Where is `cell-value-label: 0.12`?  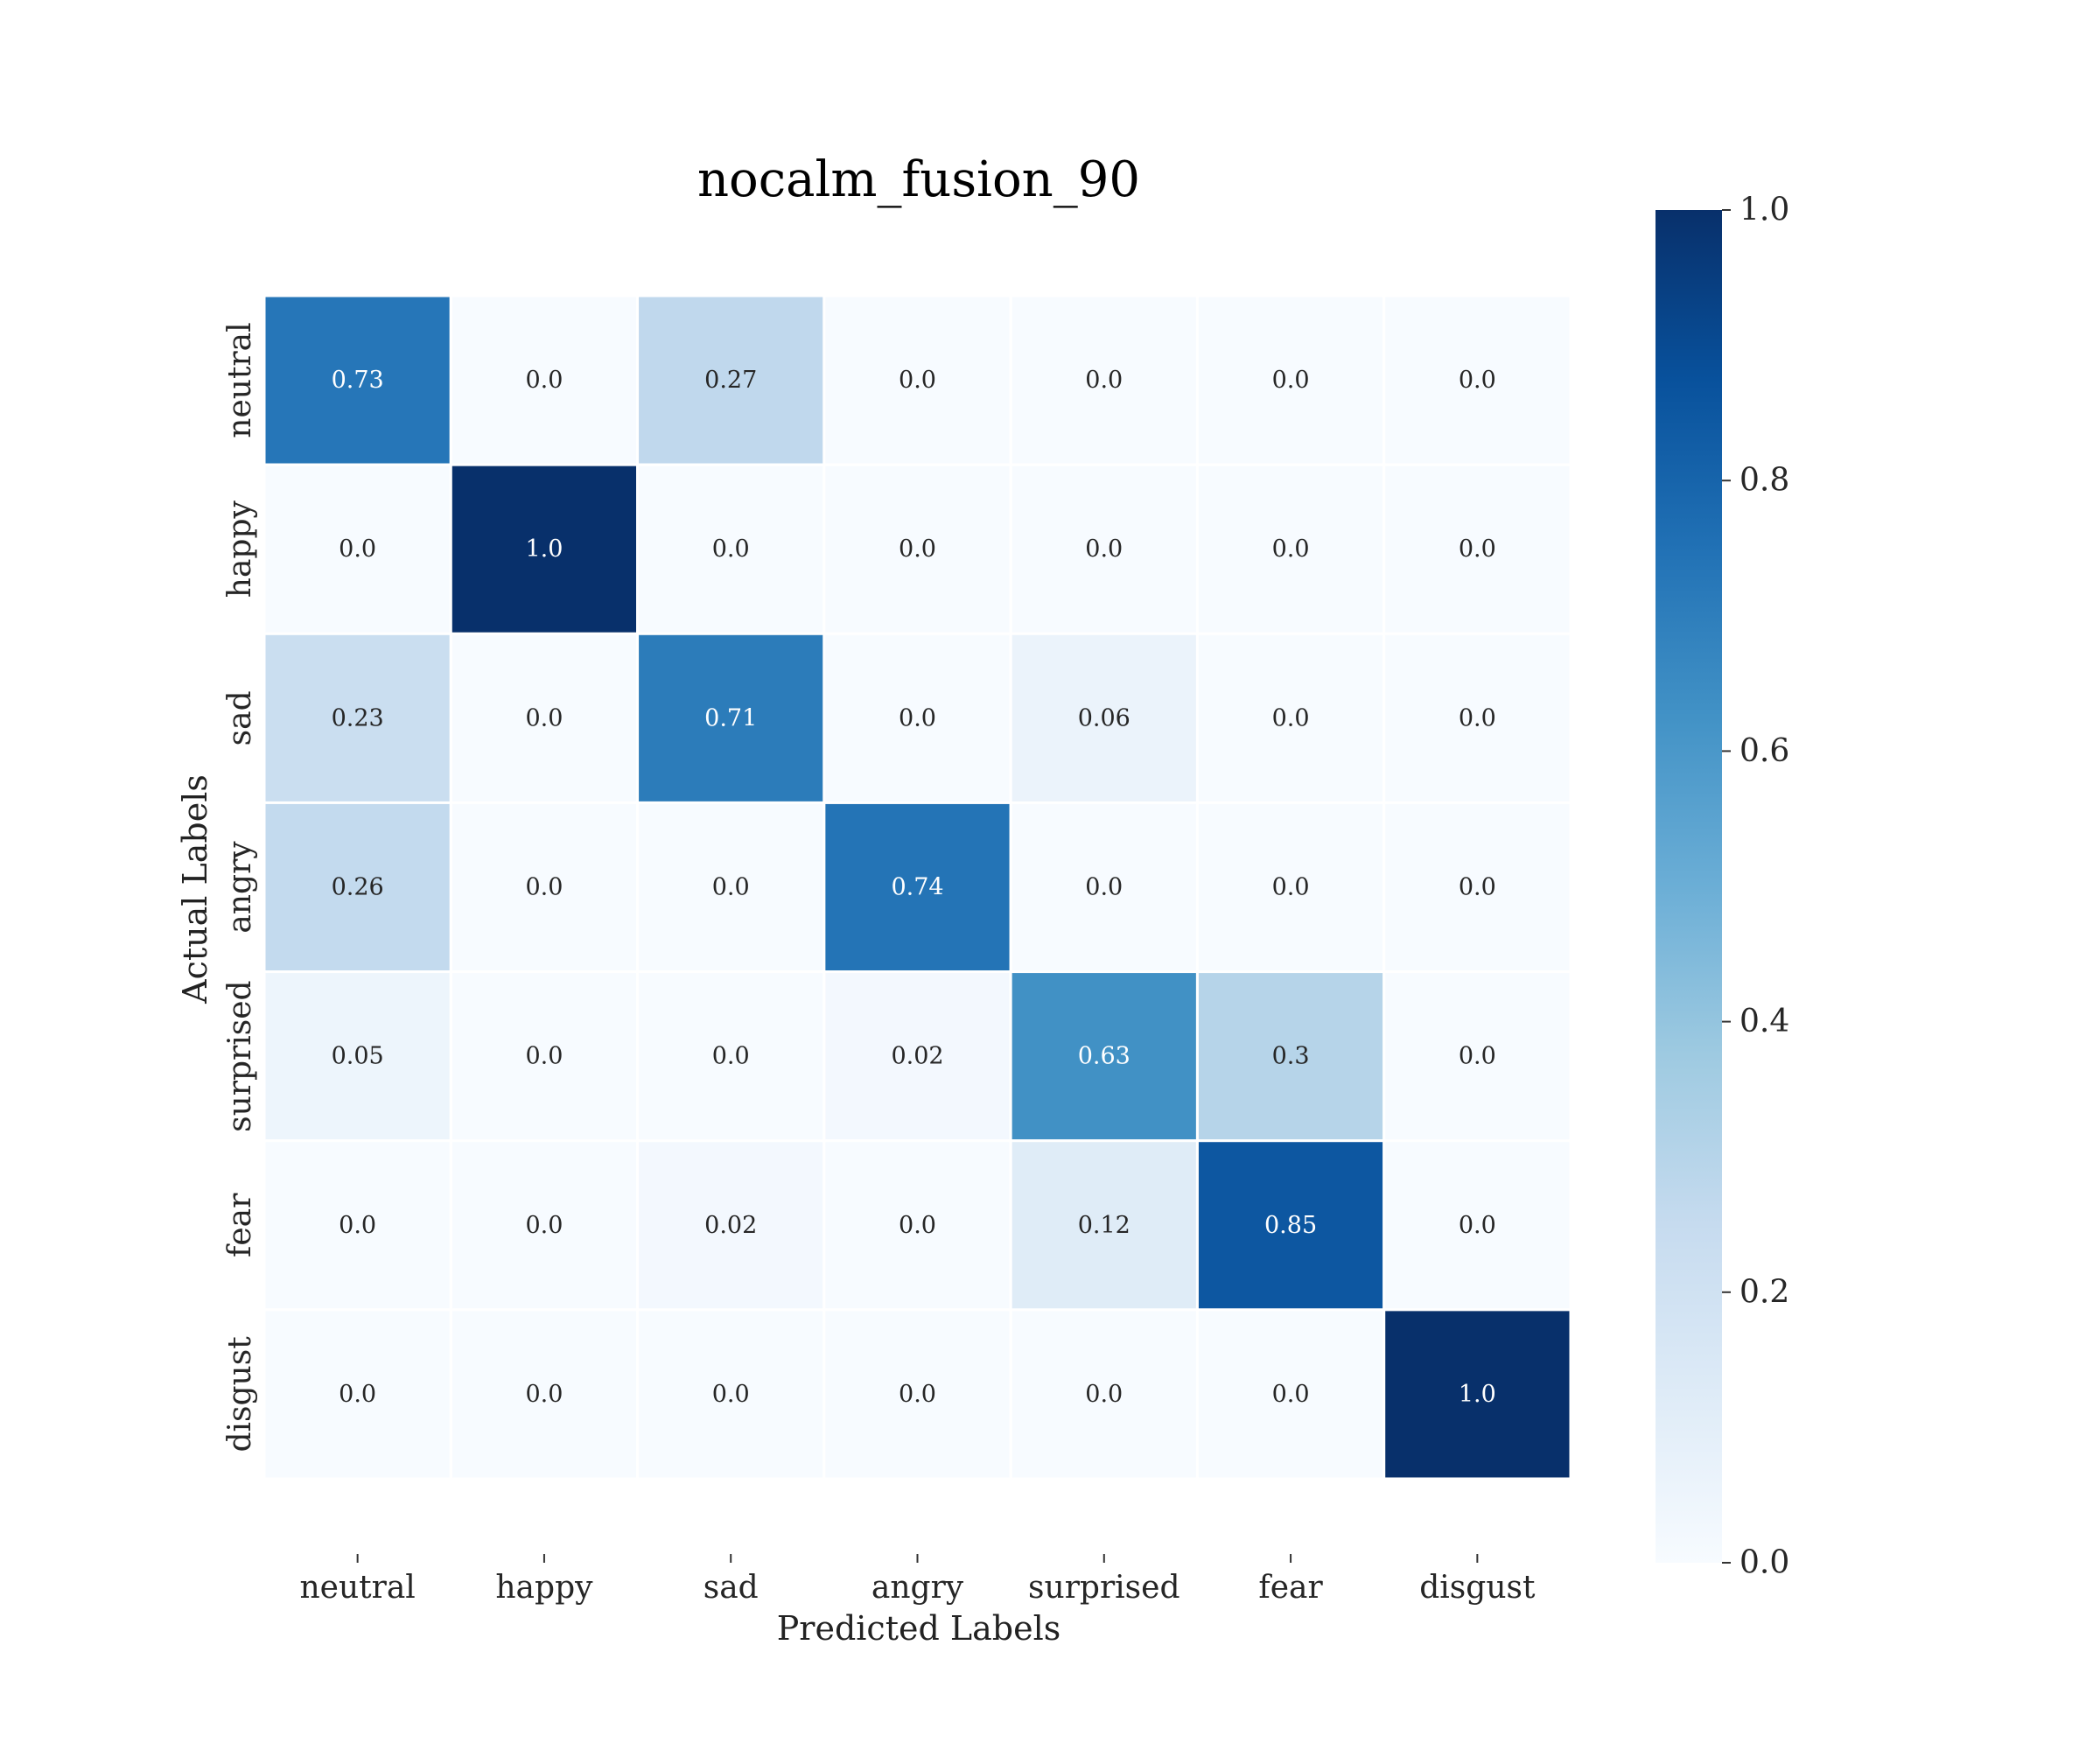
cell-value-label: 0.12 is located at coordinates (1104, 1225).